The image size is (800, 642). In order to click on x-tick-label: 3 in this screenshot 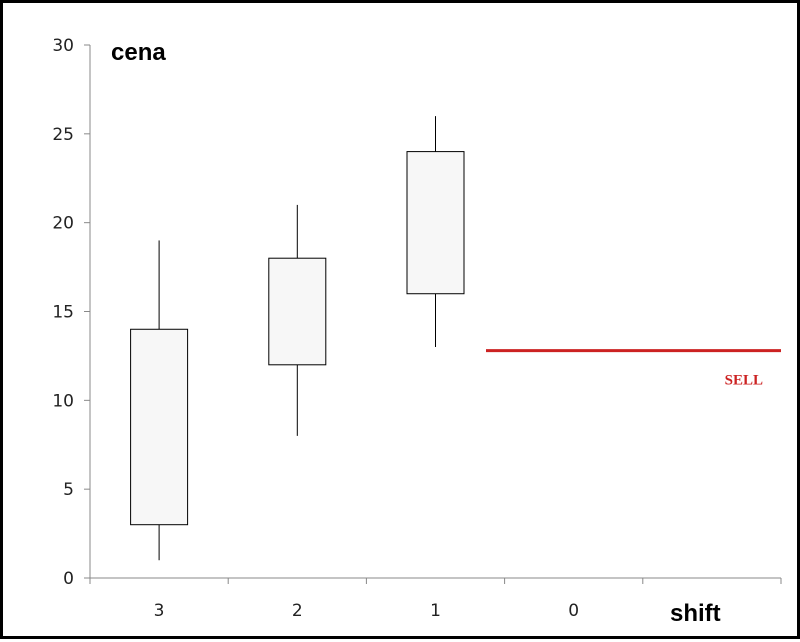, I will do `click(159, 611)`.